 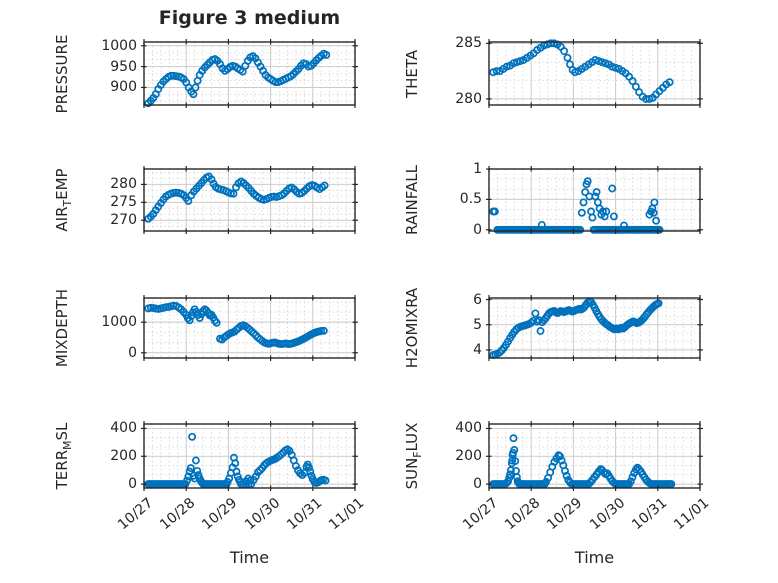 What do you see at coordinates (249, 18) in the screenshot?
I see `figure-title: Figure 3 medium` at bounding box center [249, 18].